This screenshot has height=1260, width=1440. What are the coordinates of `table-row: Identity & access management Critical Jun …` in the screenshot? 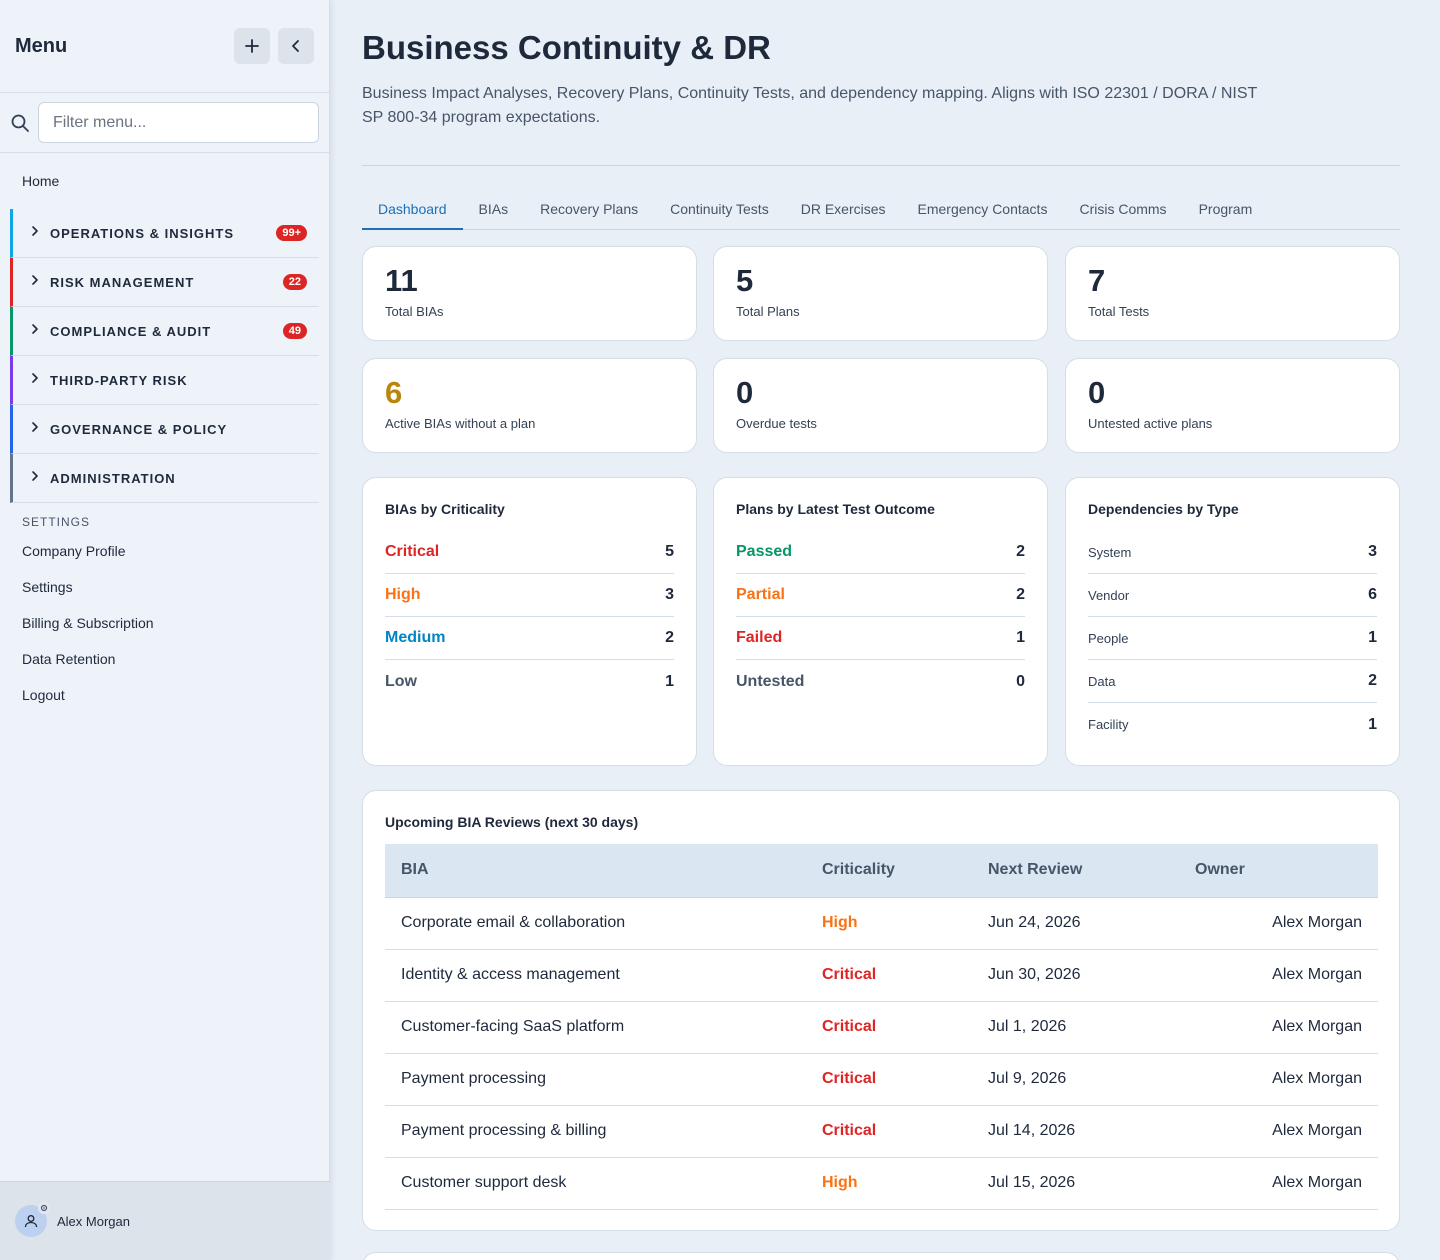 It's located at (881, 975).